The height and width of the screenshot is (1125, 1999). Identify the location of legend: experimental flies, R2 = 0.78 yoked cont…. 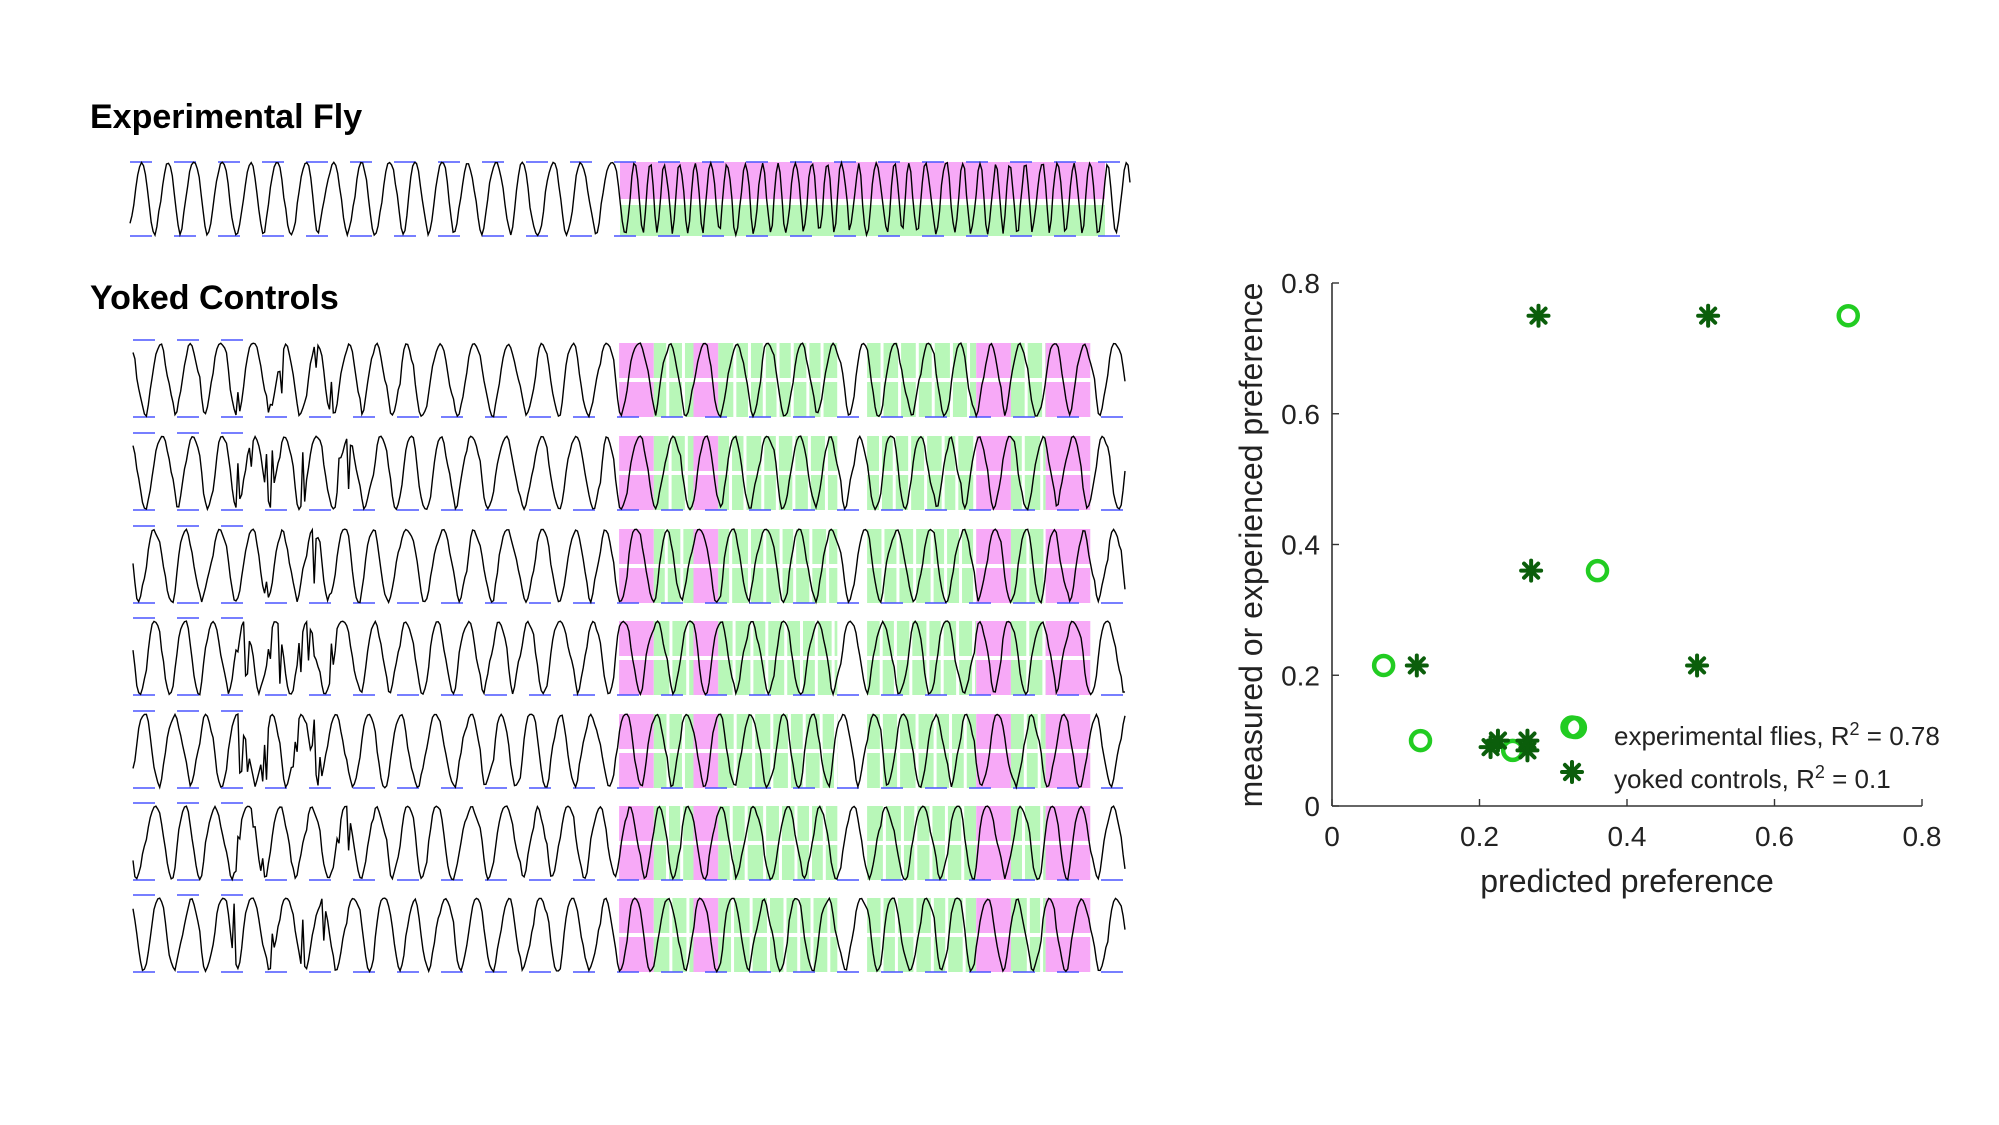
(1750, 754).